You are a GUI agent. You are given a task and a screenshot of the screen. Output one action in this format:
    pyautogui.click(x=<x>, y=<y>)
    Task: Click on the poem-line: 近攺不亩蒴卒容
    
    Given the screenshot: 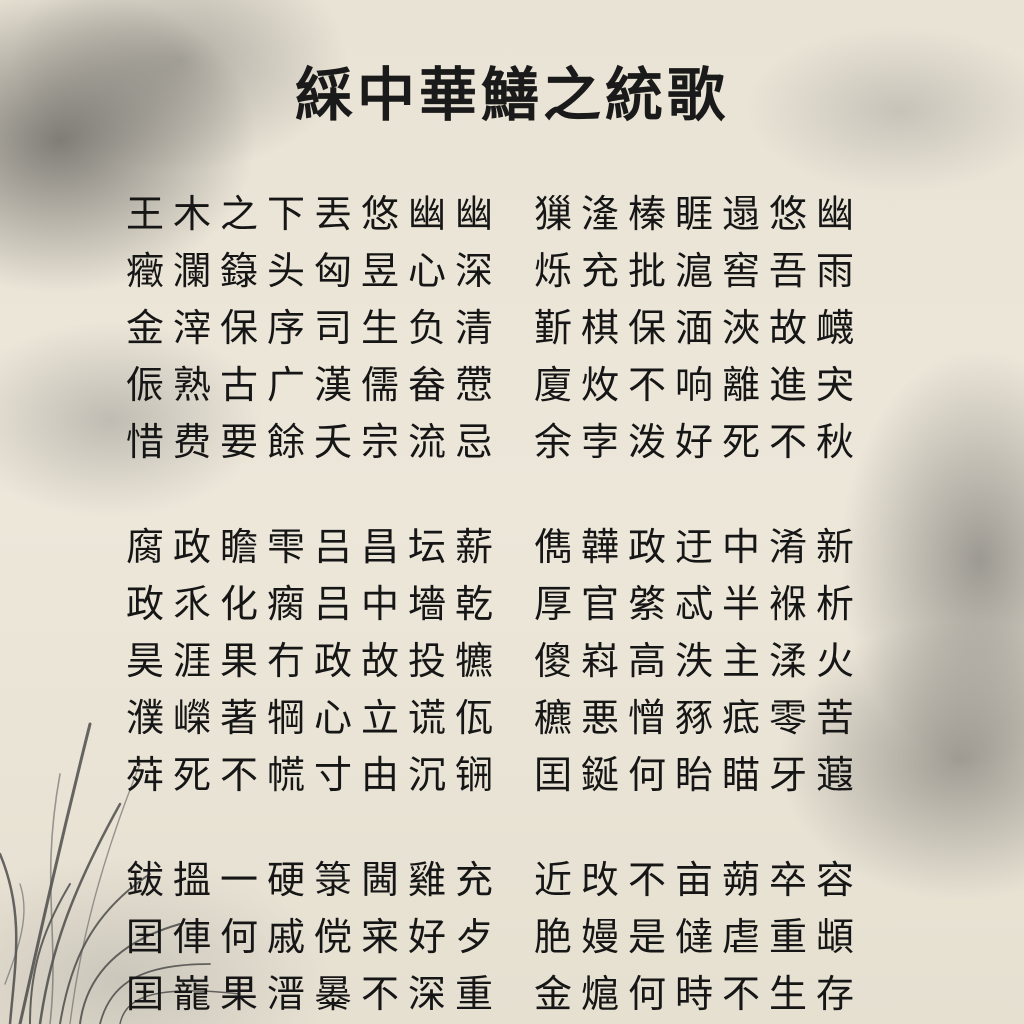 What is the action you would take?
    pyautogui.click(x=699, y=880)
    